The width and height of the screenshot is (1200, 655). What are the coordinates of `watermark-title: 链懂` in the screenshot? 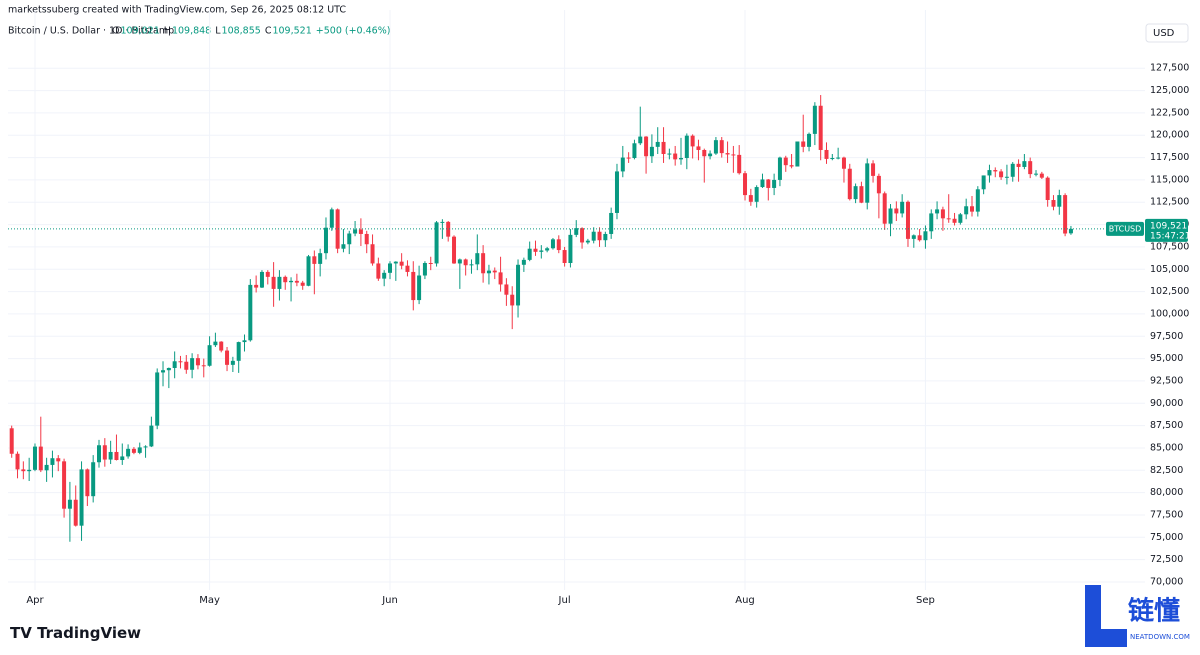 It's located at (1154, 611).